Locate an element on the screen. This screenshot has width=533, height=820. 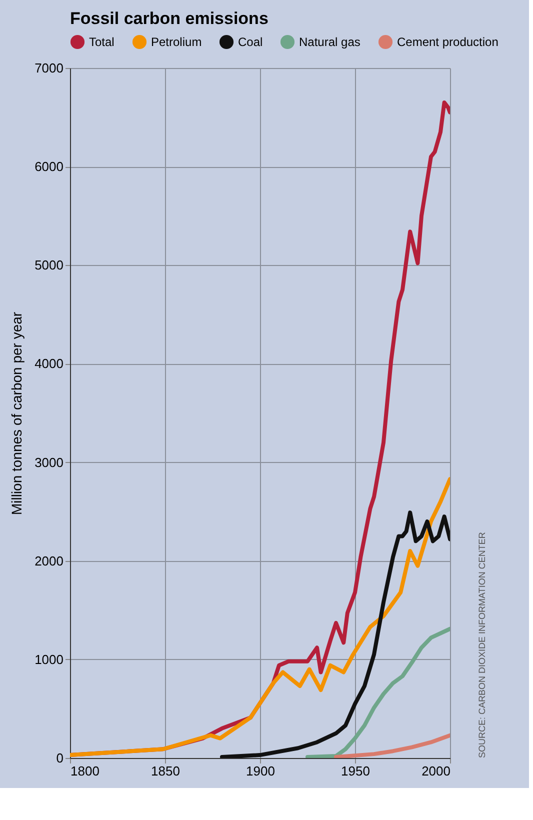
y-tick-label: 5000 is located at coordinates (49, 265).